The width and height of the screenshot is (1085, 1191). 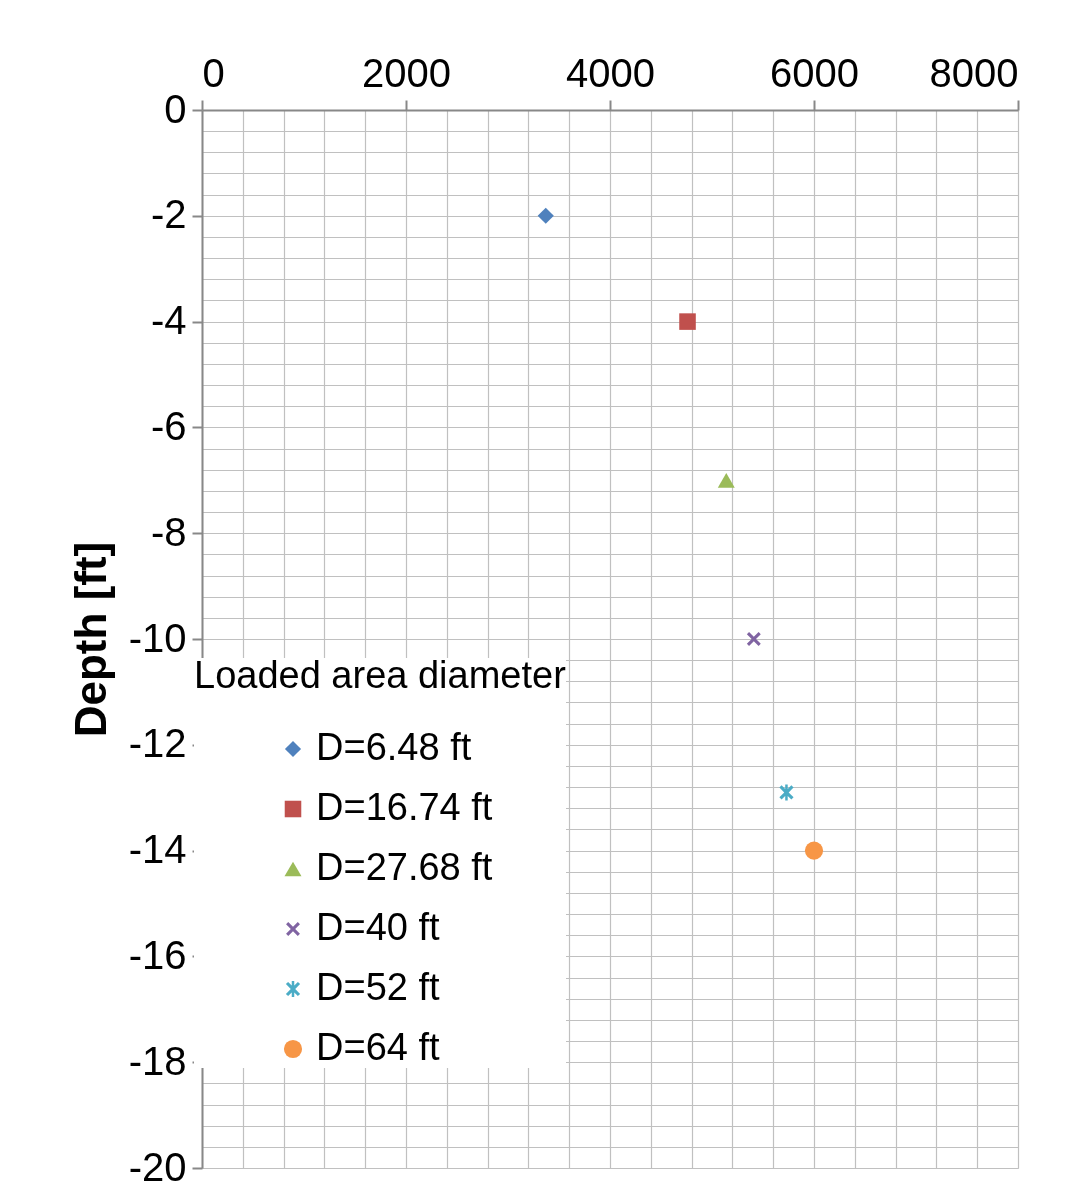 I want to click on y-tick-label: -12, so click(x=157, y=743).